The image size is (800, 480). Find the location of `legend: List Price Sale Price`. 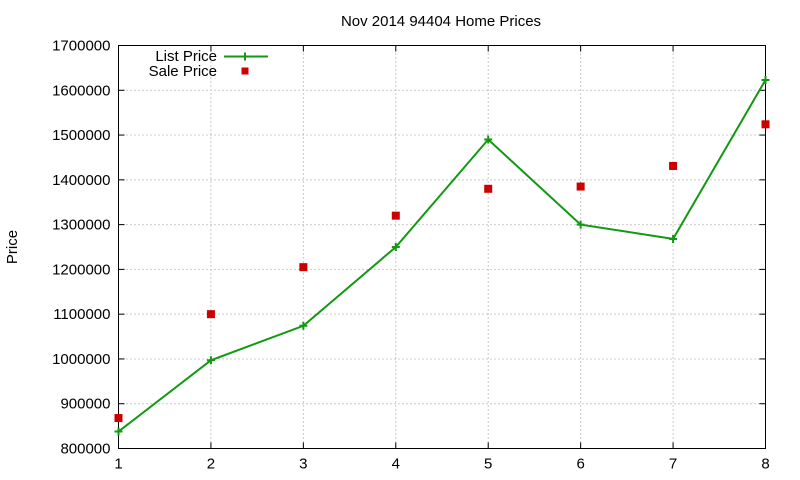

legend: List Price Sale Price is located at coordinates (208, 64).